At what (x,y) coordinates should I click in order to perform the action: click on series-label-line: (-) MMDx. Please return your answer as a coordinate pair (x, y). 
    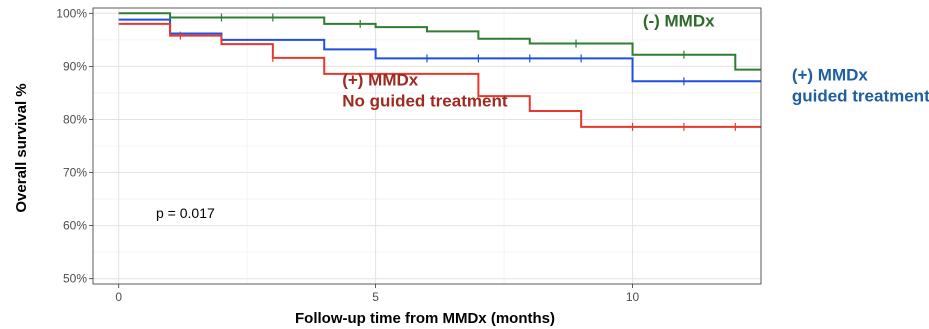
    Looking at the image, I should click on (679, 21).